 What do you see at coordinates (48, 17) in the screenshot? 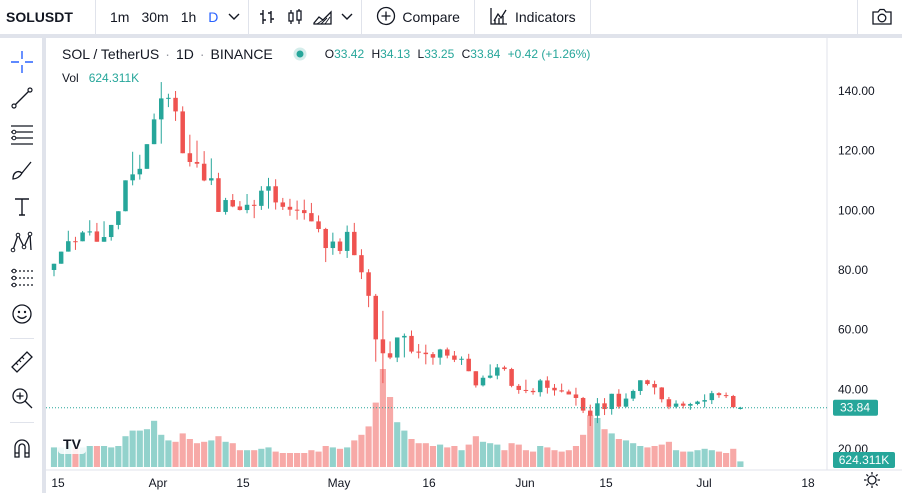
I see `symbol-search: SOLUSDT` at bounding box center [48, 17].